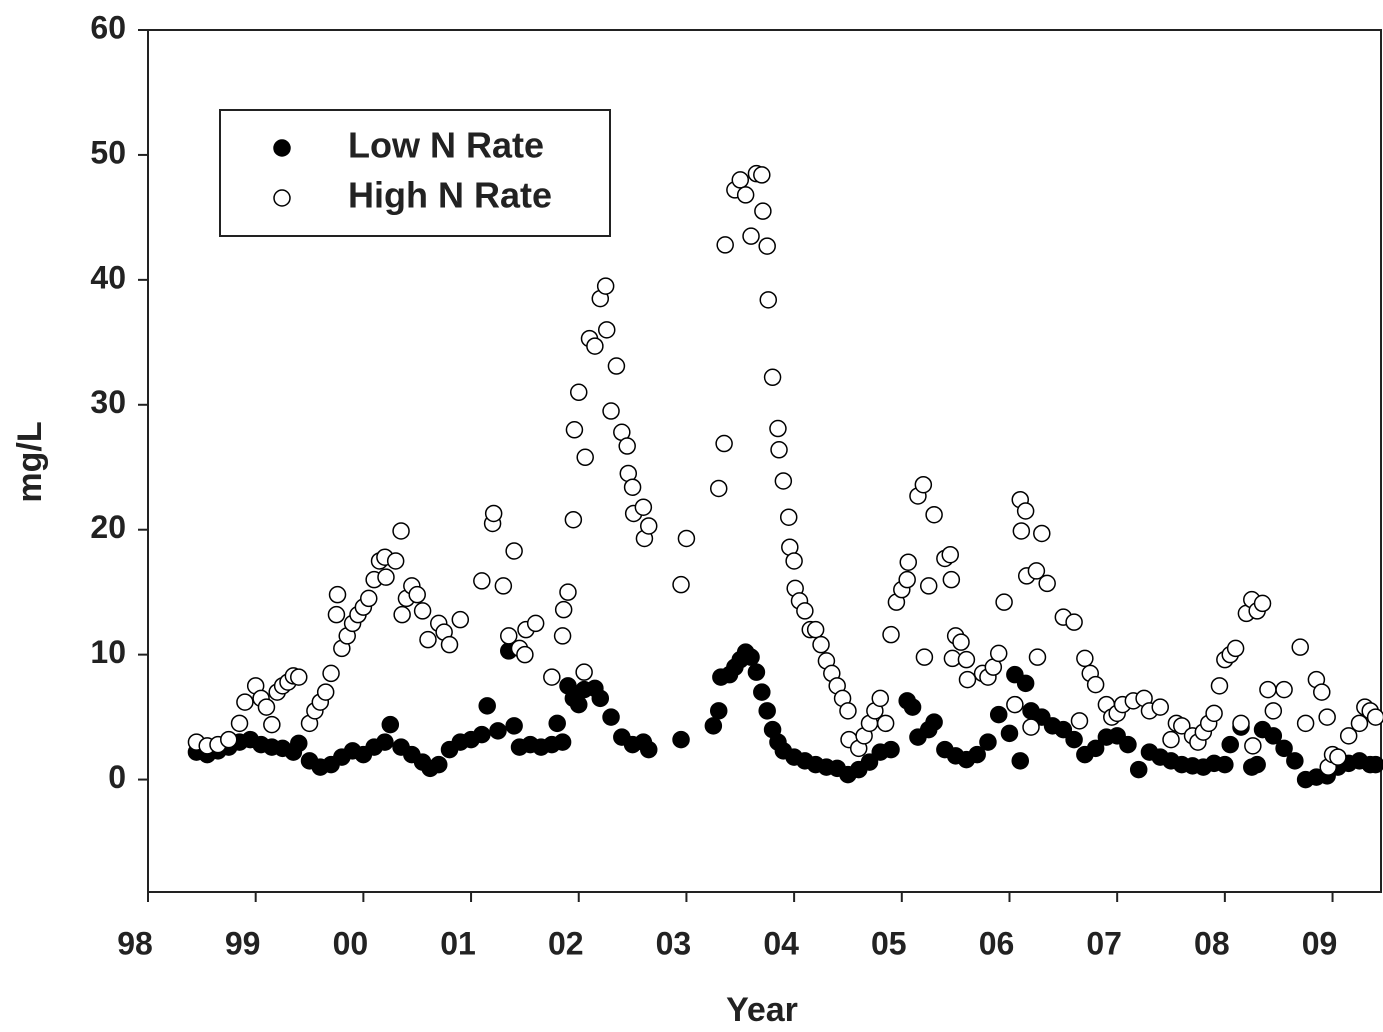  Describe the element at coordinates (415, 173) in the screenshot. I see `legend-box` at that location.